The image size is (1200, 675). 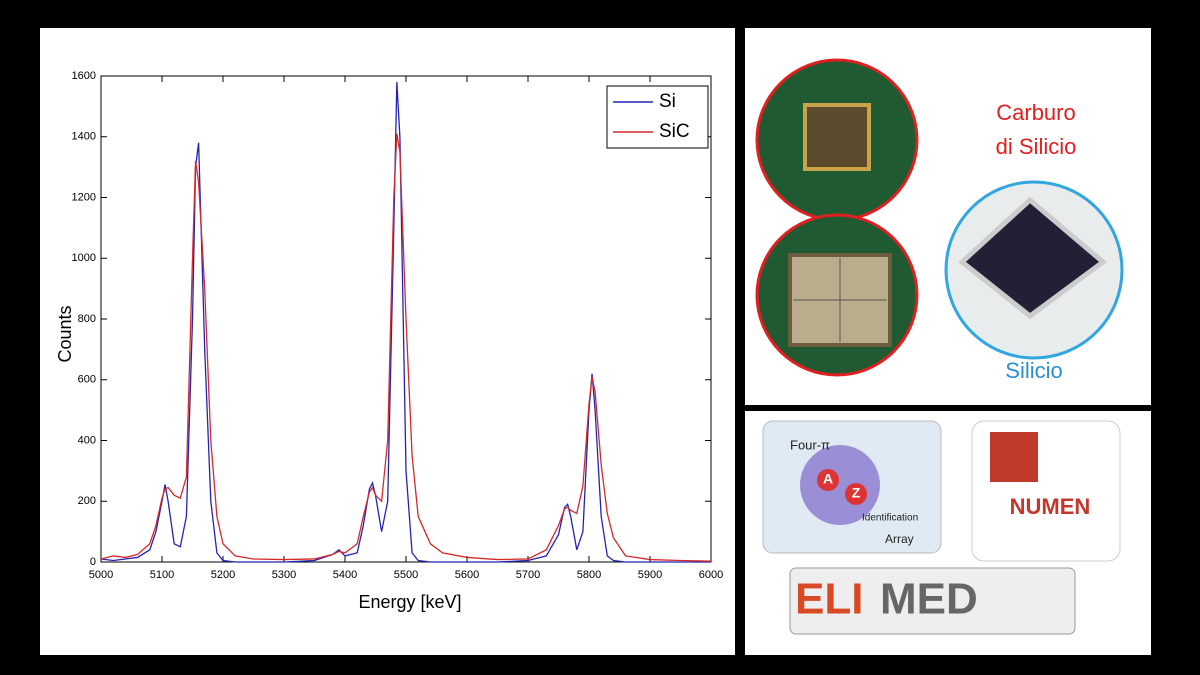 I want to click on elimed-logo, so click(x=932, y=601).